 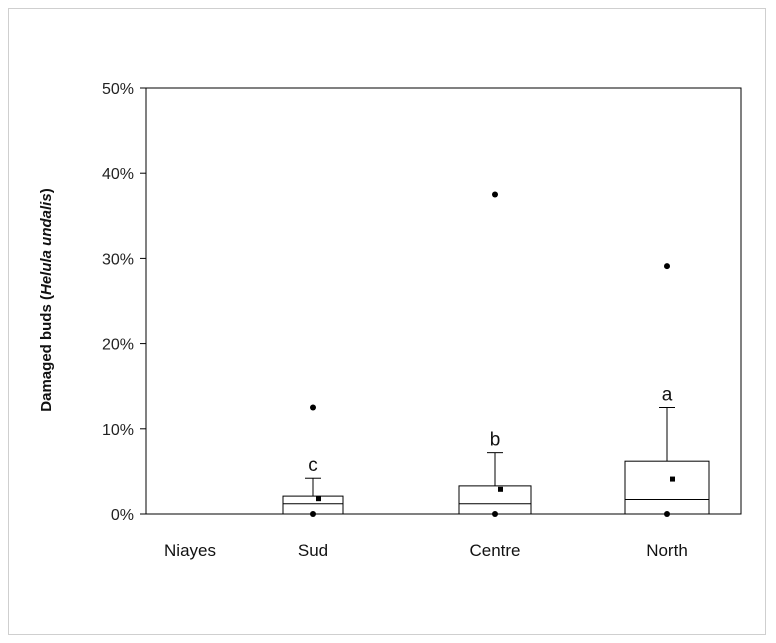 I want to click on box-sud: c, so click(x=313, y=460).